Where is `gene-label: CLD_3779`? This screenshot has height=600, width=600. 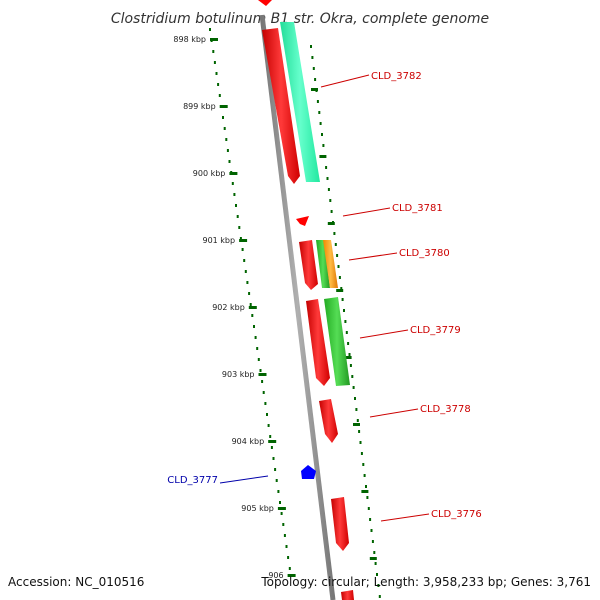
gene-label: CLD_3779 is located at coordinates (435, 330).